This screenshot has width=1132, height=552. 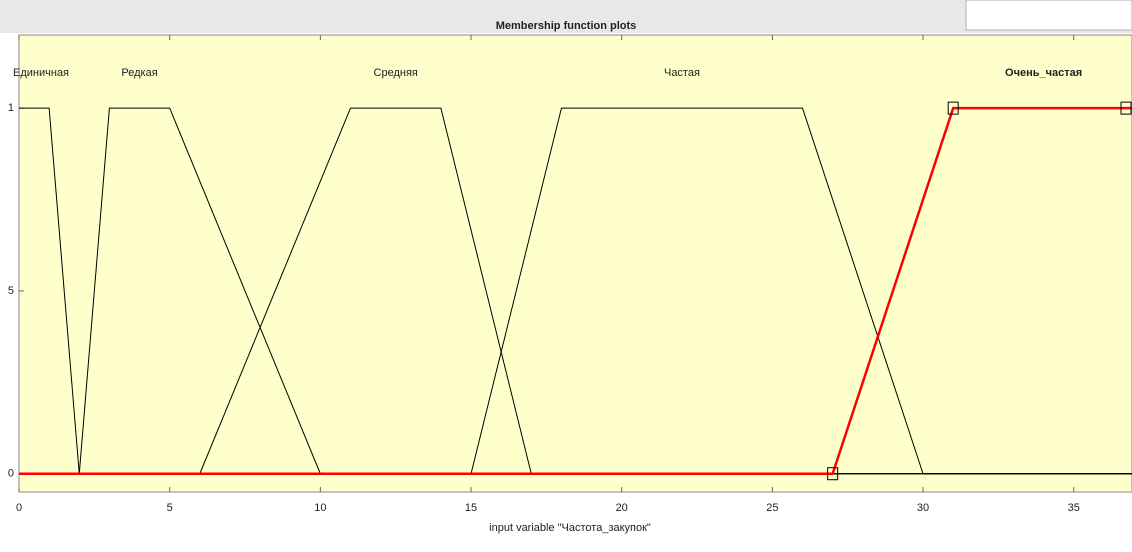 I want to click on mf-label: Очень_частая, so click(x=1043, y=73).